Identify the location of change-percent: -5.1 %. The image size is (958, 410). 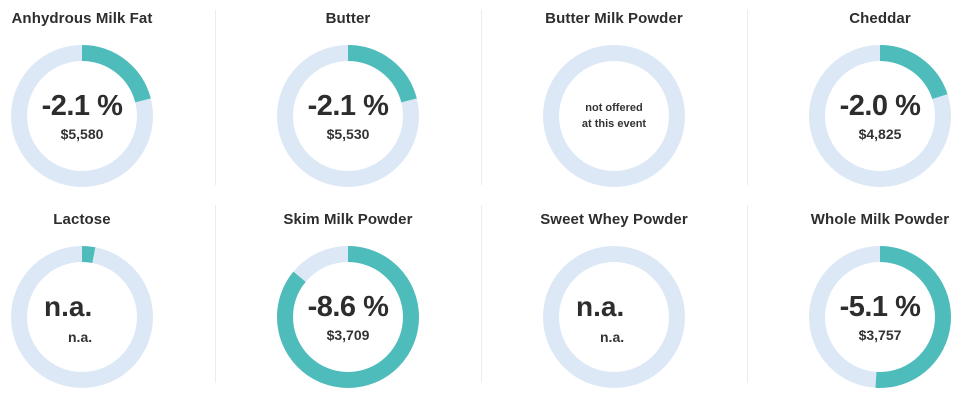
(880, 307).